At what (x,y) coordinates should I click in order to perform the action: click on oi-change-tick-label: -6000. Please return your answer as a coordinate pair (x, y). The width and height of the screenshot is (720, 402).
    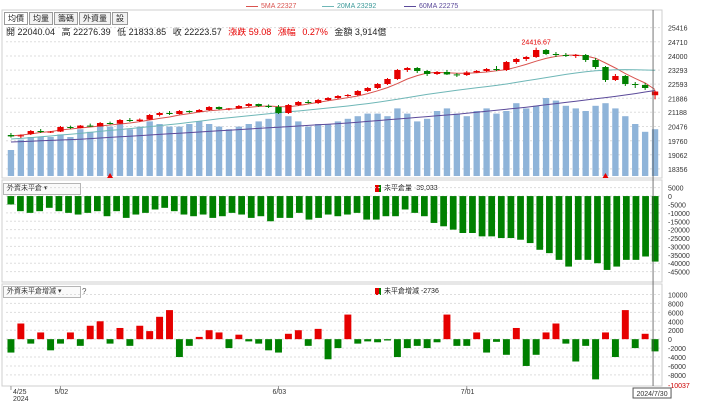
    Looking at the image, I should click on (677, 367).